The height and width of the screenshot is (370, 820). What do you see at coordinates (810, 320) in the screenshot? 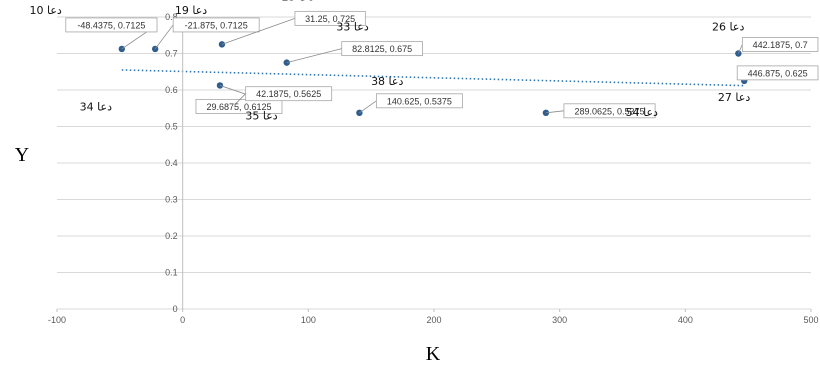
I see `x-tick-label: 500` at bounding box center [810, 320].